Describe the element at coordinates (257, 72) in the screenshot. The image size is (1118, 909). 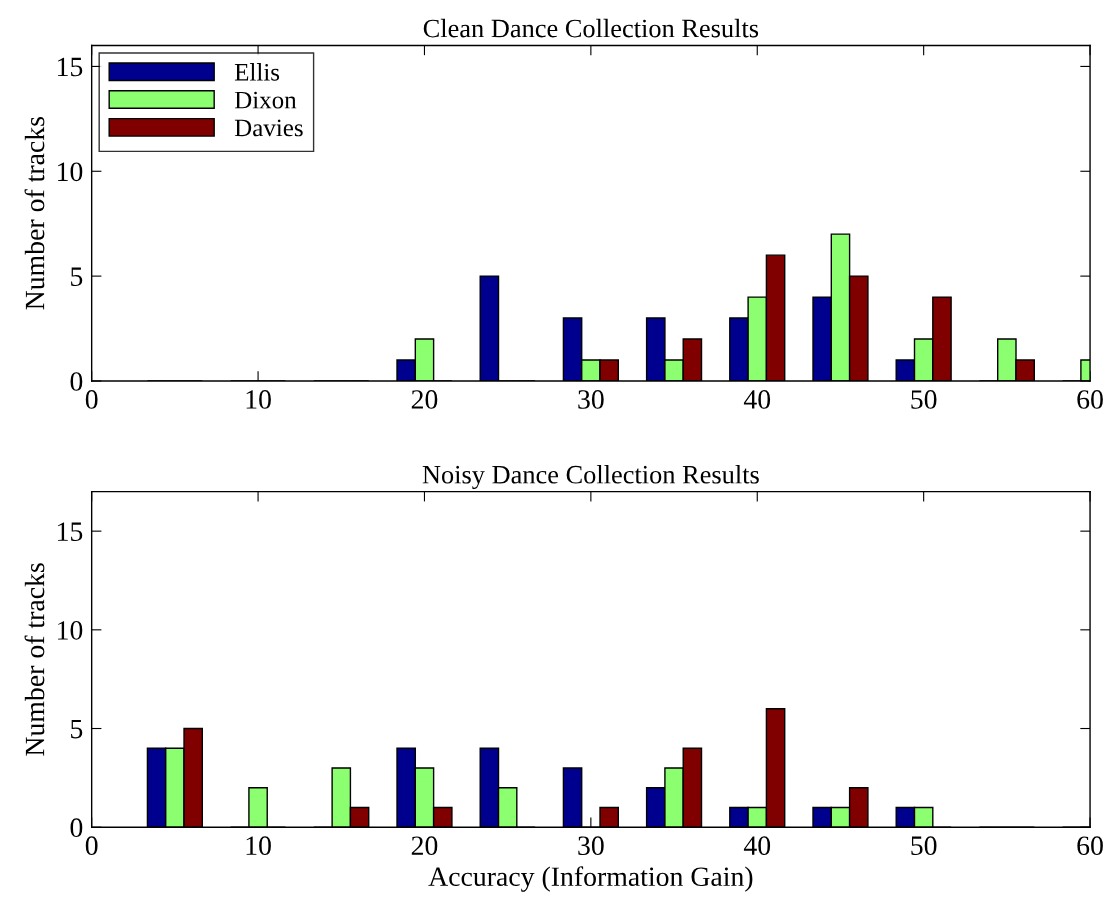
I see `legend-label: Ellis` at that location.